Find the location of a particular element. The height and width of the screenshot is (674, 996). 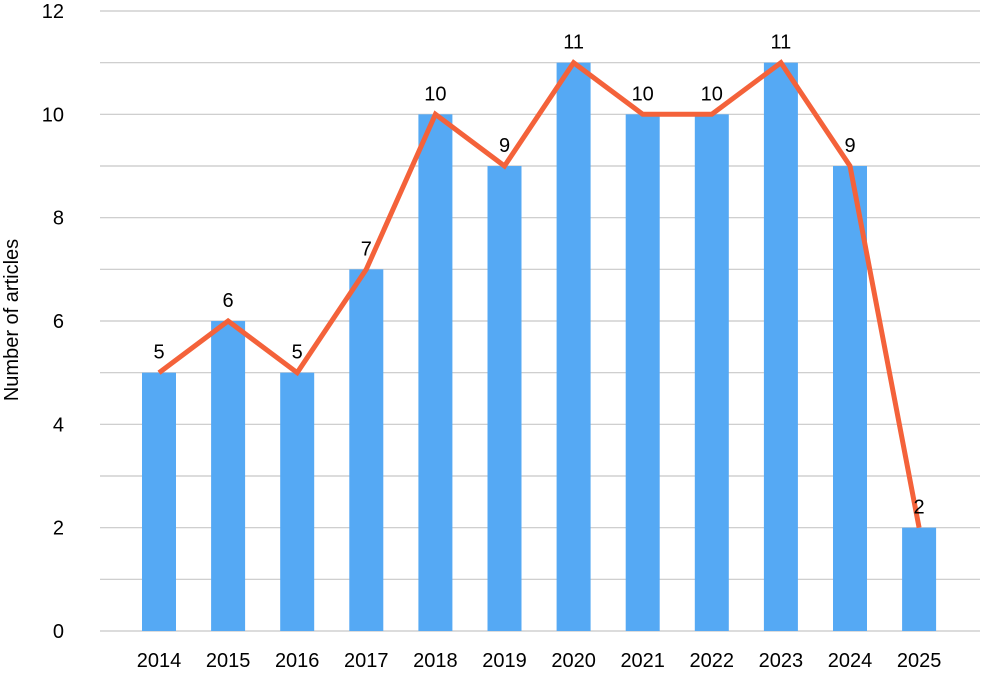

bar-2021 is located at coordinates (642, 373).